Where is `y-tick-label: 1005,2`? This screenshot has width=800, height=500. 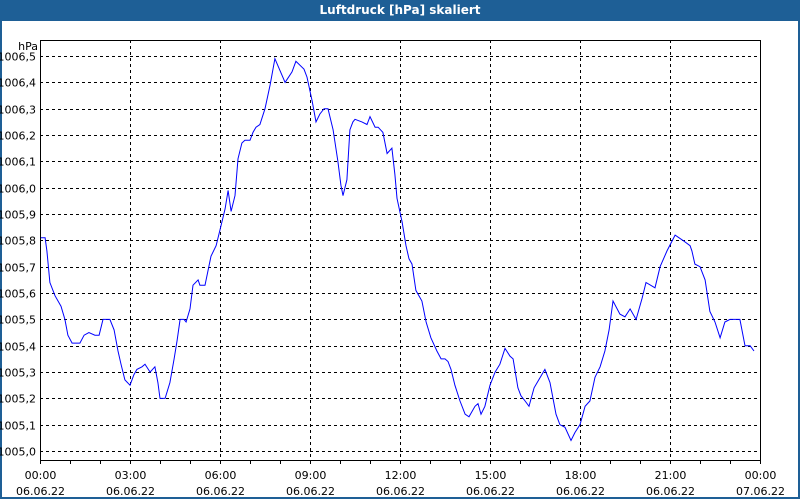
y-tick-label: 1005,2 is located at coordinates (18, 399).